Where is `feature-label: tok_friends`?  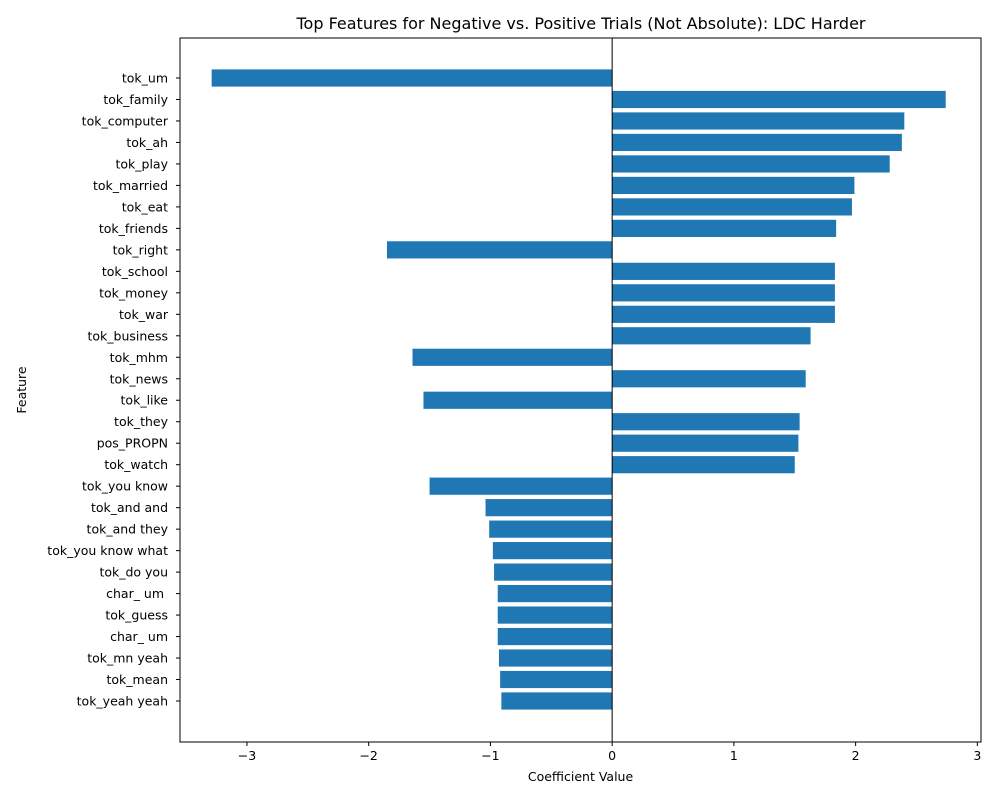 feature-label: tok_friends is located at coordinates (133, 228).